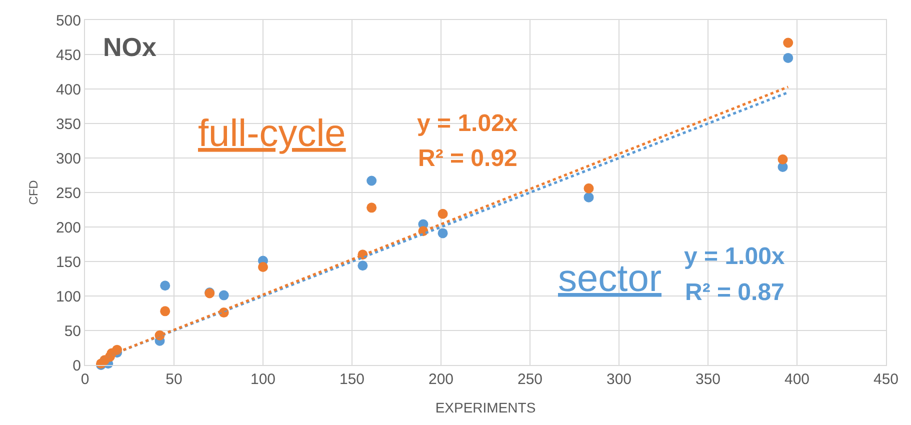 The image size is (911, 425). I want to click on x-tick-label: 50, so click(174, 379).